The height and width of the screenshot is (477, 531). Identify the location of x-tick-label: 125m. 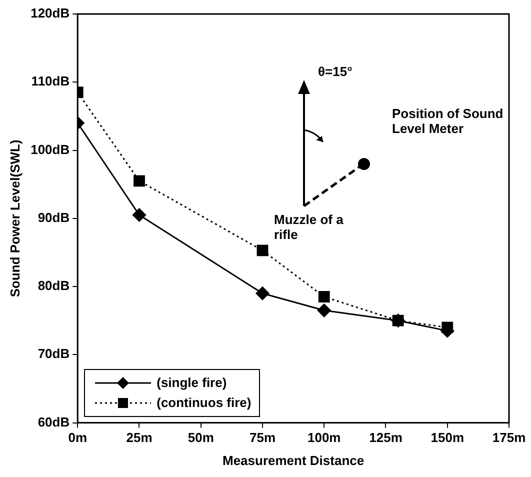
(385, 438).